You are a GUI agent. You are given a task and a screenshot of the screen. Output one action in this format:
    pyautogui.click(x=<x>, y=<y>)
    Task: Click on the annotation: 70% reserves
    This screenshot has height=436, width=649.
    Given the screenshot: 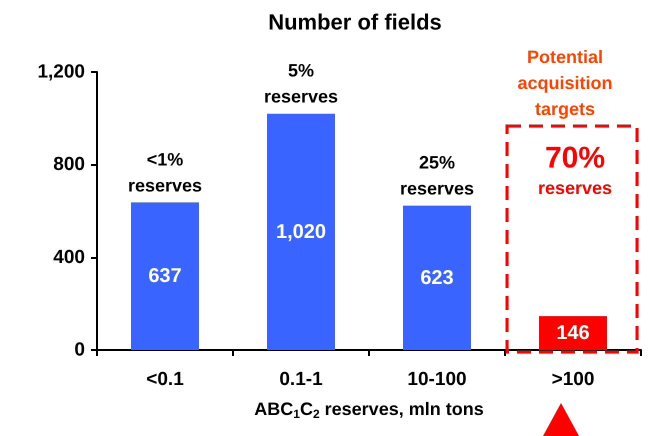 What is the action you would take?
    pyautogui.click(x=575, y=170)
    